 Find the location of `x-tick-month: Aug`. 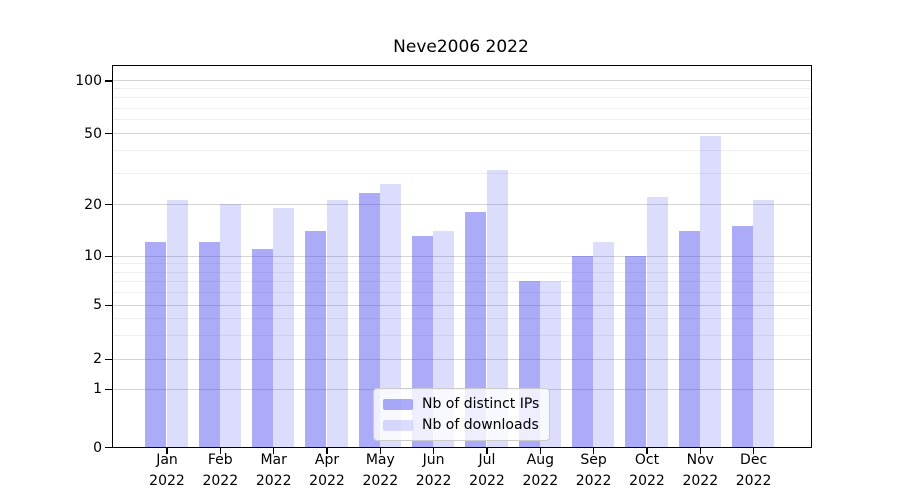

x-tick-month: Aug is located at coordinates (540, 460).